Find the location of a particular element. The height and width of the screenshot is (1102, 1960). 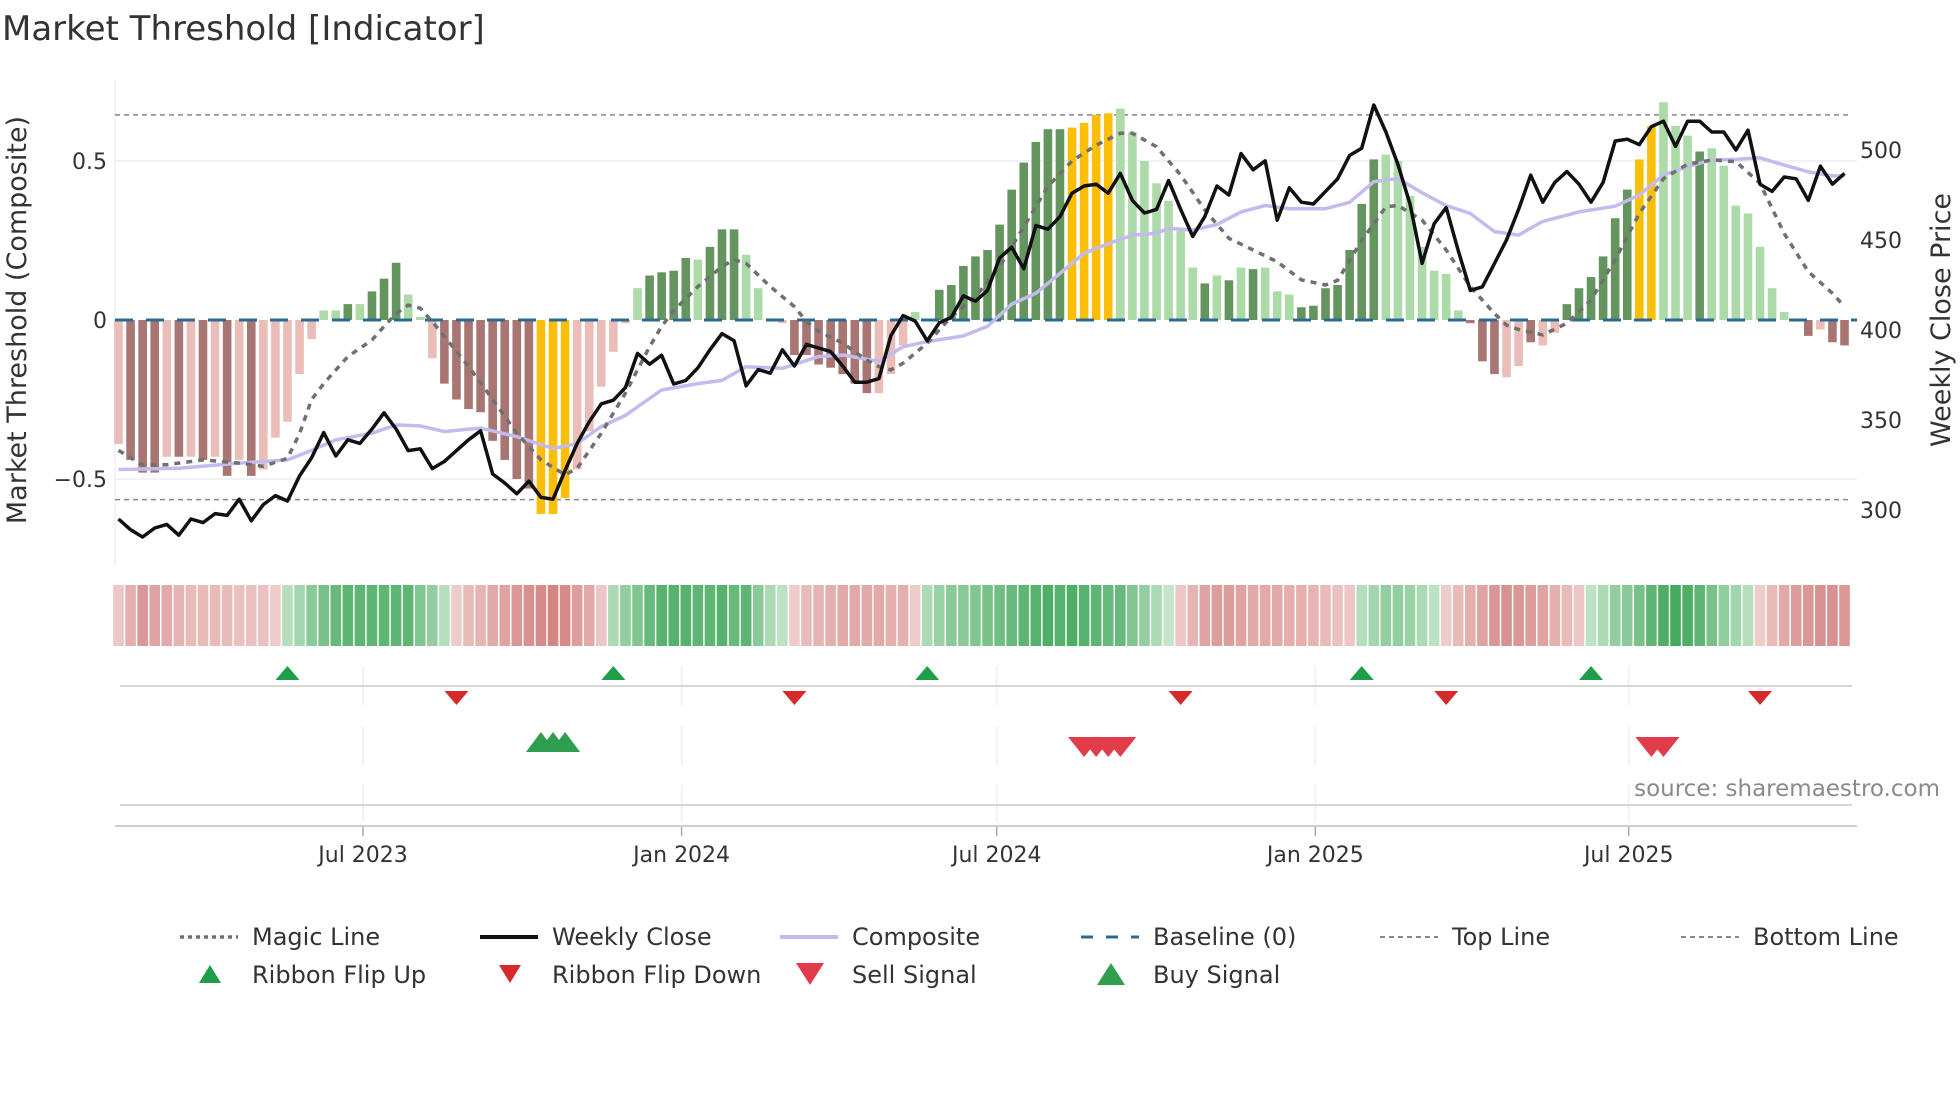

y-axis-left-label: Market Threshold (Composite) is located at coordinates (17, 320).